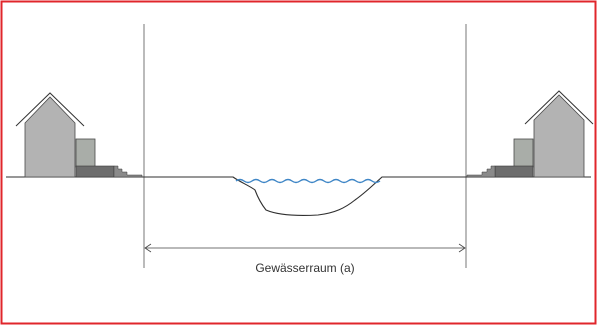  What do you see at coordinates (559, 107) in the screenshot?
I see `right-house-roof-eaves` at bounding box center [559, 107].